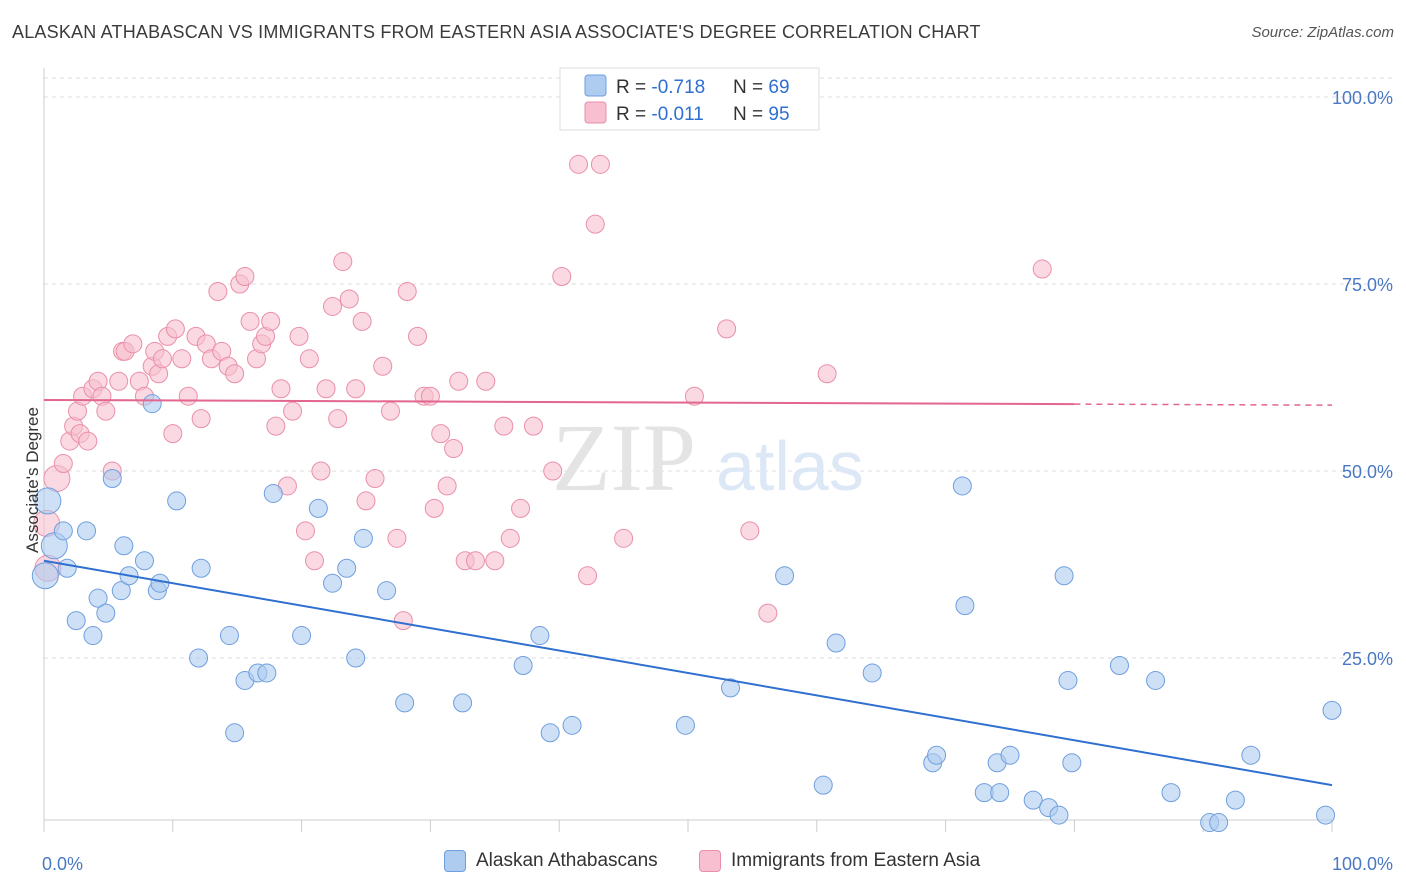 The height and width of the screenshot is (892, 1406). Describe the element at coordinates (677, 114) in the screenshot. I see `legend-r-value-2: -0.011` at that location.